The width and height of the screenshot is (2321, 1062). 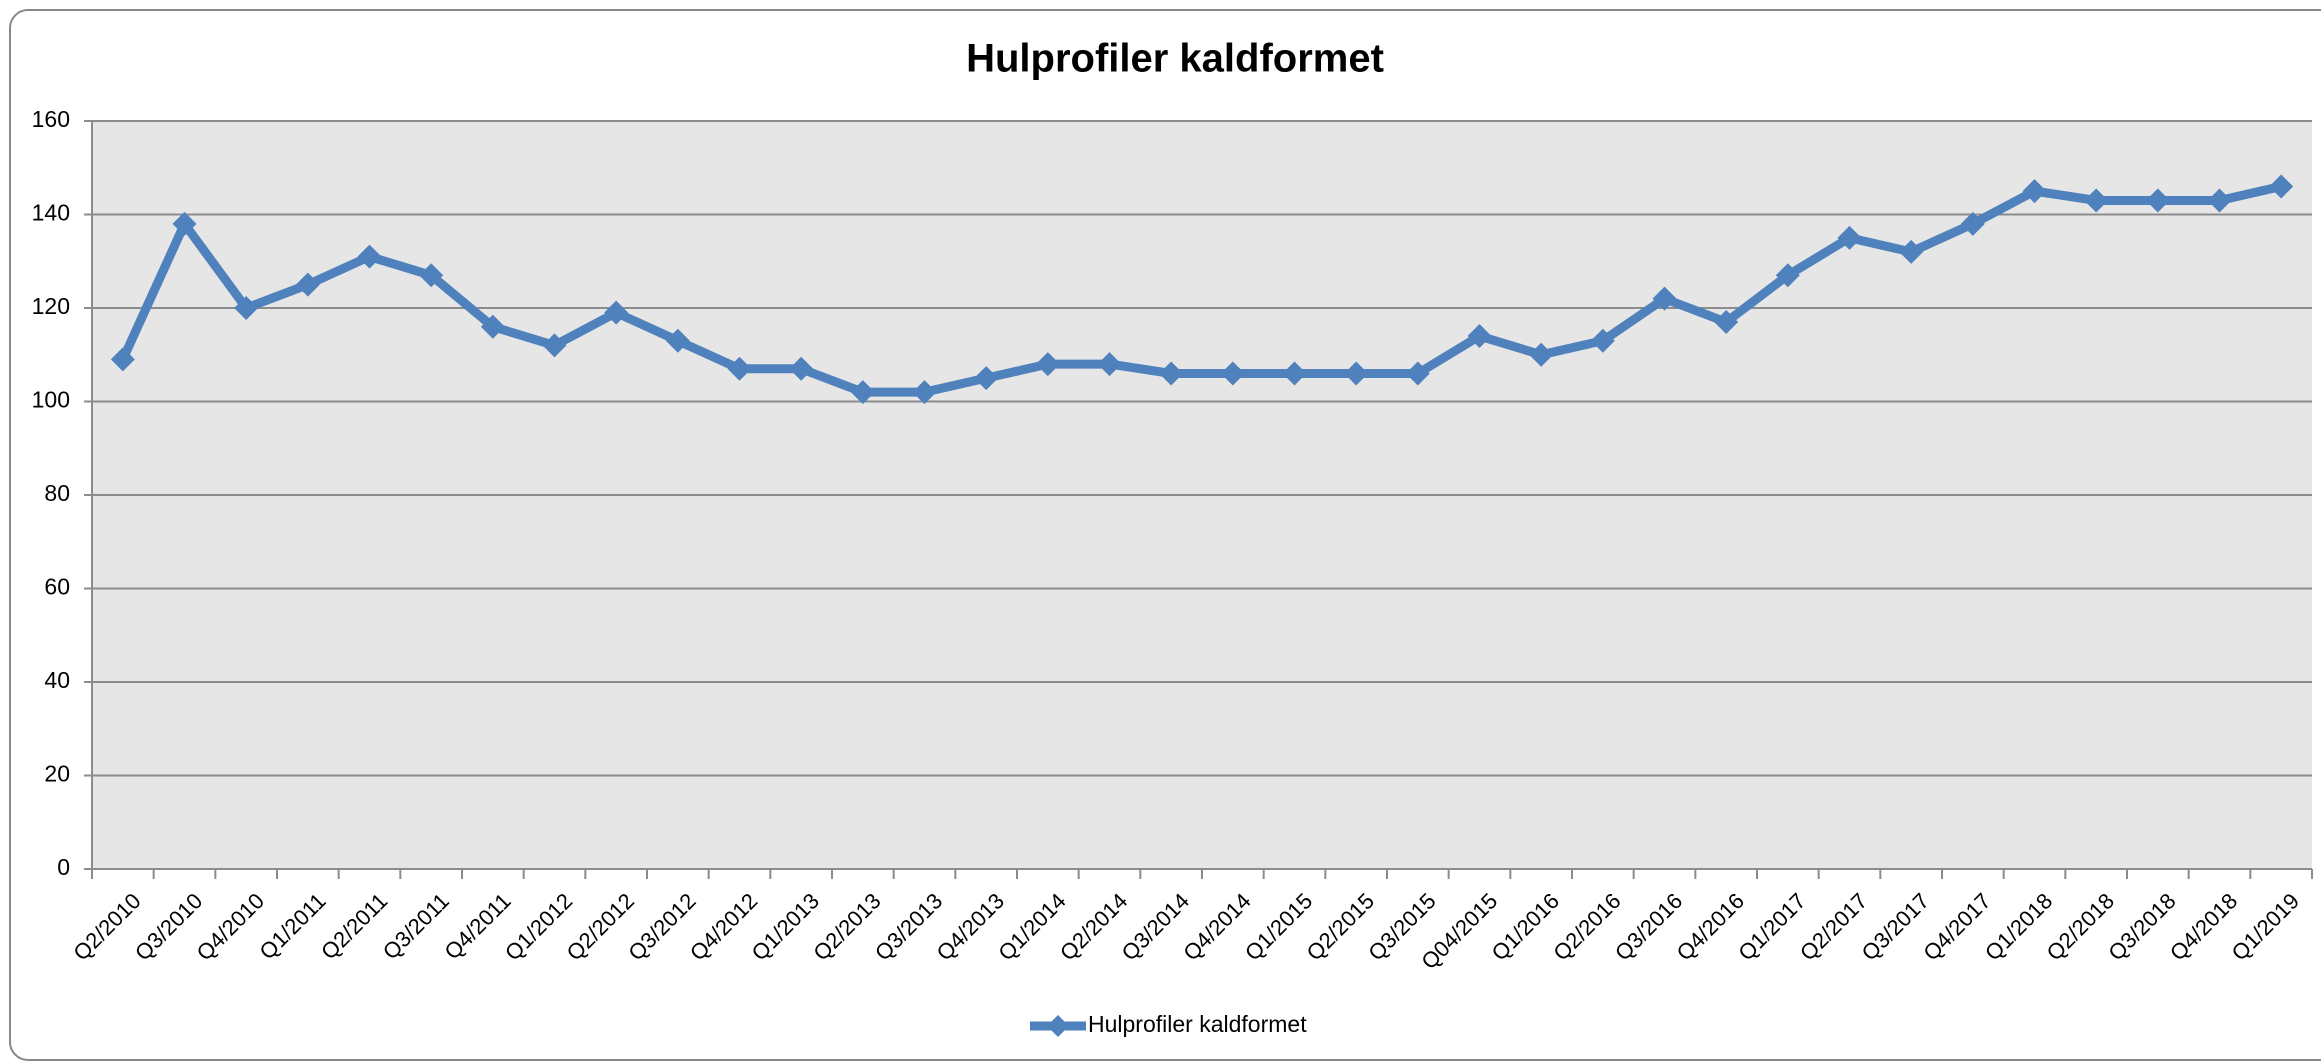 I want to click on y-tick-label: 40, so click(x=57, y=680).